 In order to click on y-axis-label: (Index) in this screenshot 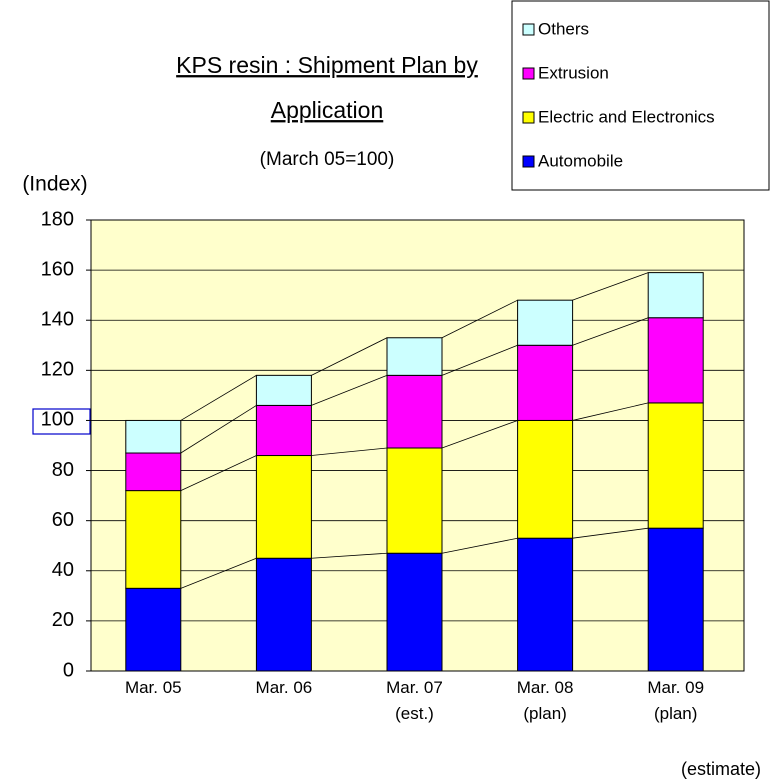, I will do `click(54, 184)`.